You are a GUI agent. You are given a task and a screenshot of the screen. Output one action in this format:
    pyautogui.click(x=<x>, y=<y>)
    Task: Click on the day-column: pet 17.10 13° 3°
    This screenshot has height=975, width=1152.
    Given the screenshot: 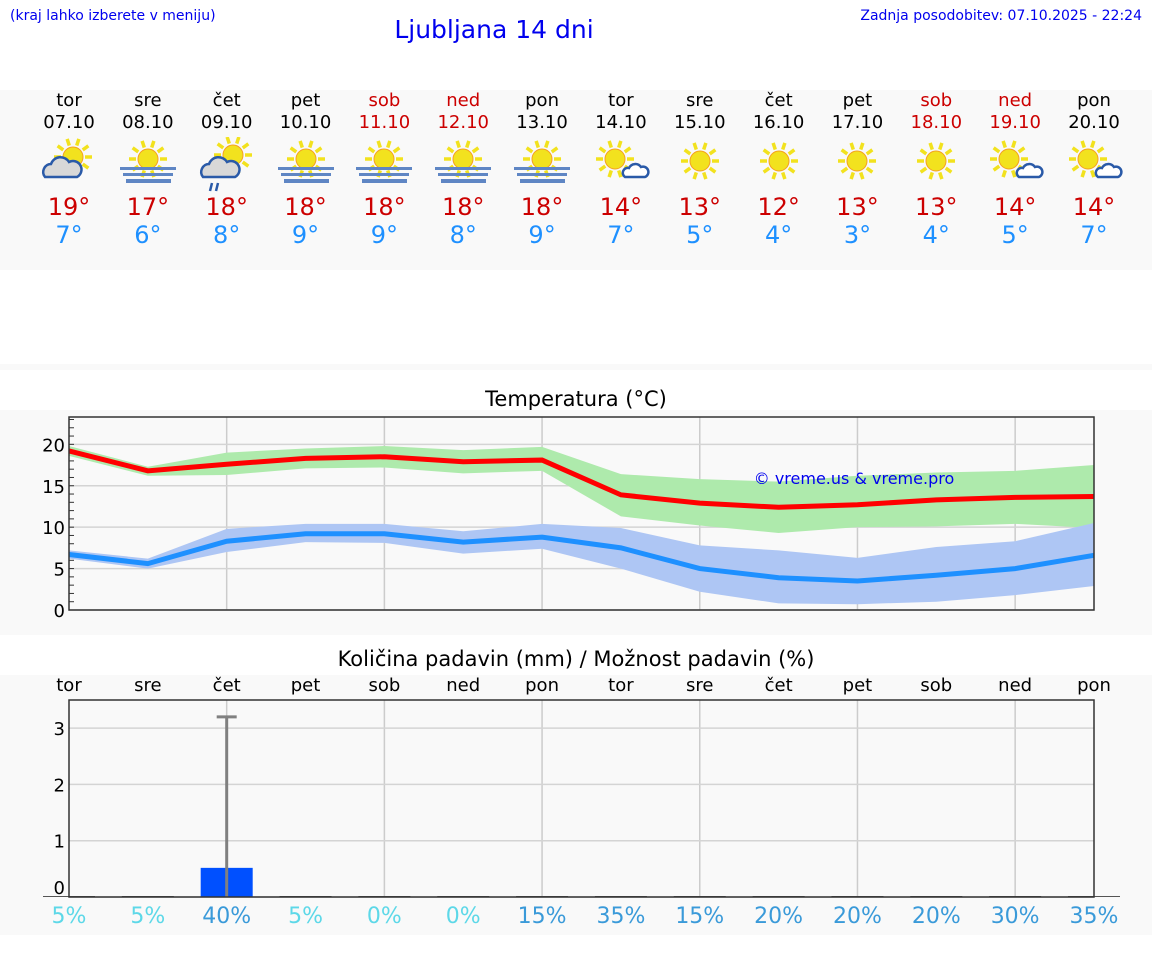 What is the action you would take?
    pyautogui.click(x=857, y=169)
    